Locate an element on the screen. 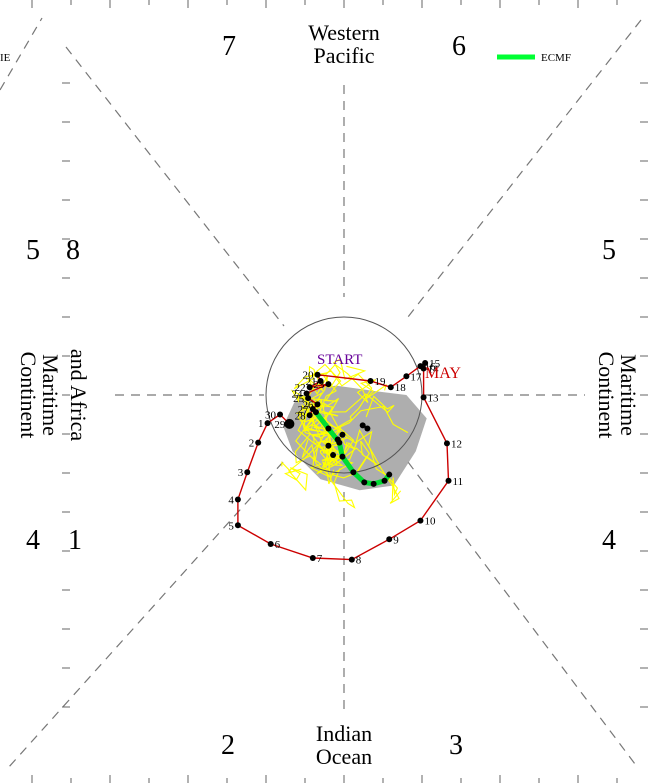  day-label: 27 is located at coordinates (304, 410).